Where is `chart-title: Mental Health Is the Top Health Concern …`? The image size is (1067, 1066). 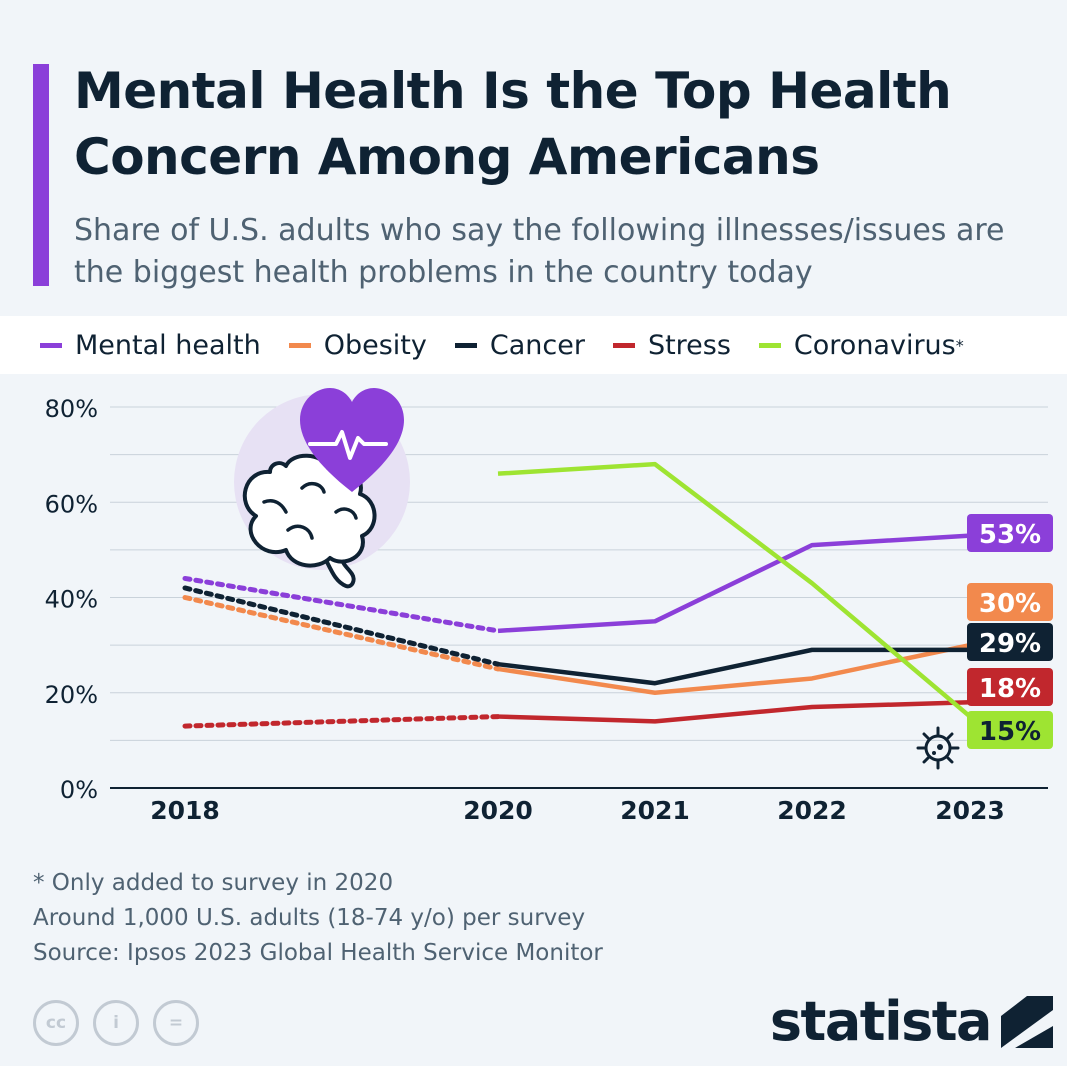
chart-title: Mental Health Is the Top Health Concern … is located at coordinates (513, 124).